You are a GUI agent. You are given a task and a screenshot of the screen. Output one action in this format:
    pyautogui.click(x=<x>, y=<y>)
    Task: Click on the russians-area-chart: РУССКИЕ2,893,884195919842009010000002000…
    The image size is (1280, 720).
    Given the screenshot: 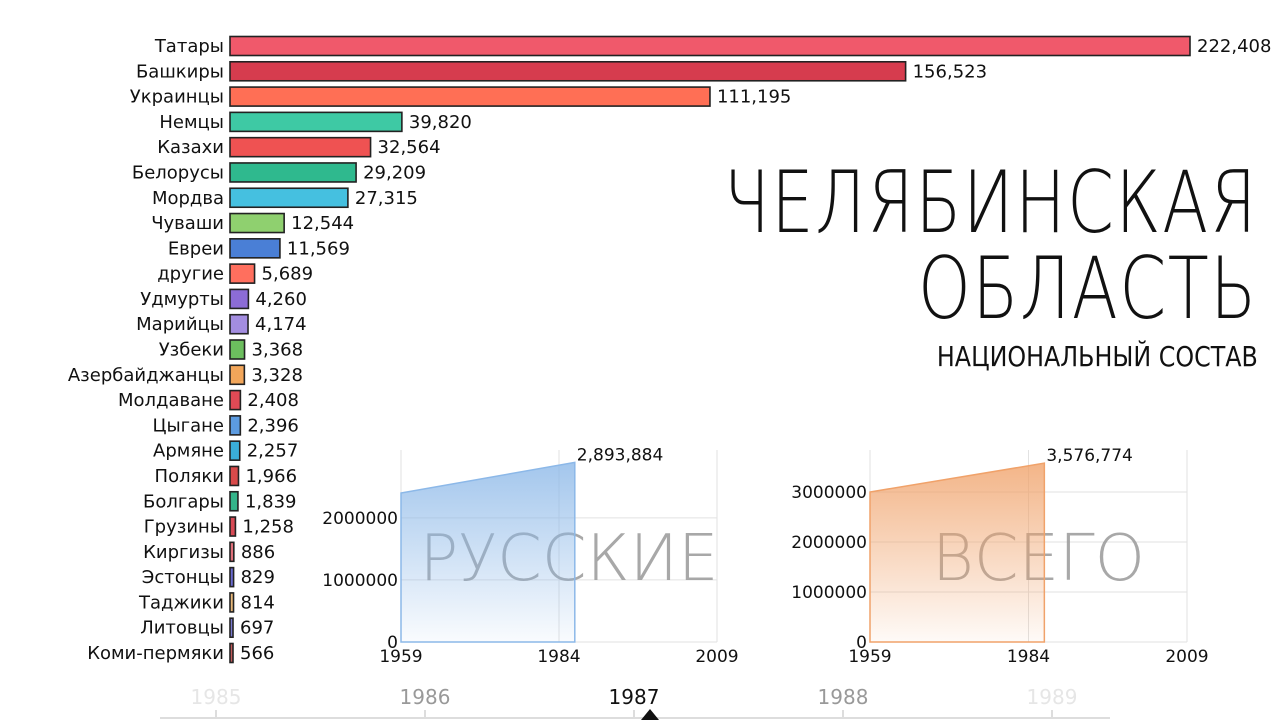 What is the action you would take?
    pyautogui.click(x=530, y=557)
    